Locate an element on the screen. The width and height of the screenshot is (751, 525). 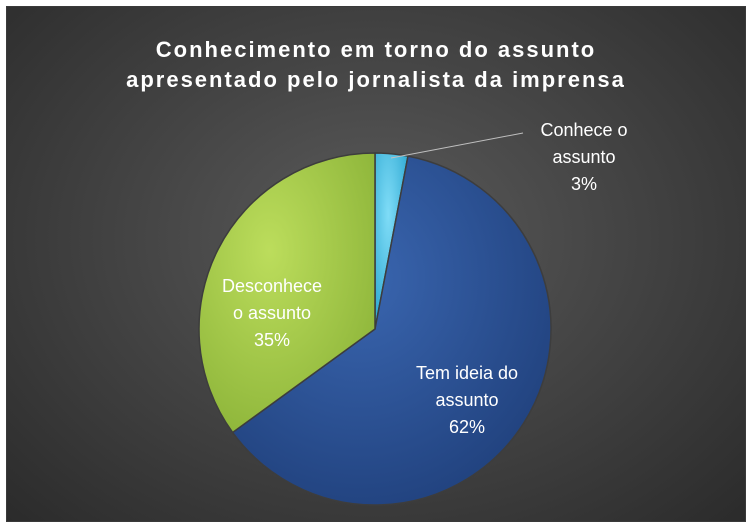
leader-line-conhece is located at coordinates (457, 145).